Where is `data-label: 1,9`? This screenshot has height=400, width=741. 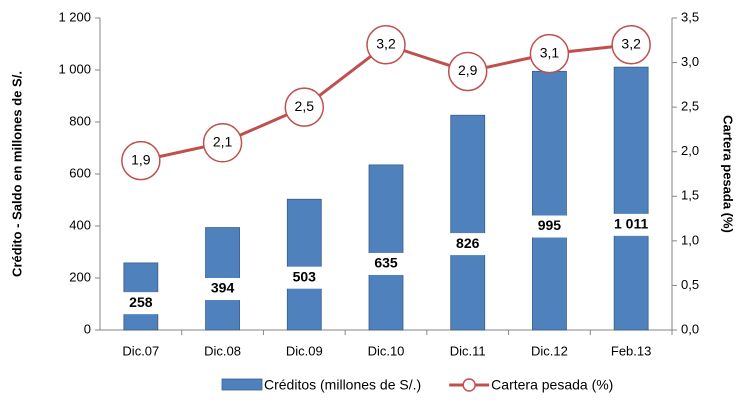 data-label: 1,9 is located at coordinates (141, 159).